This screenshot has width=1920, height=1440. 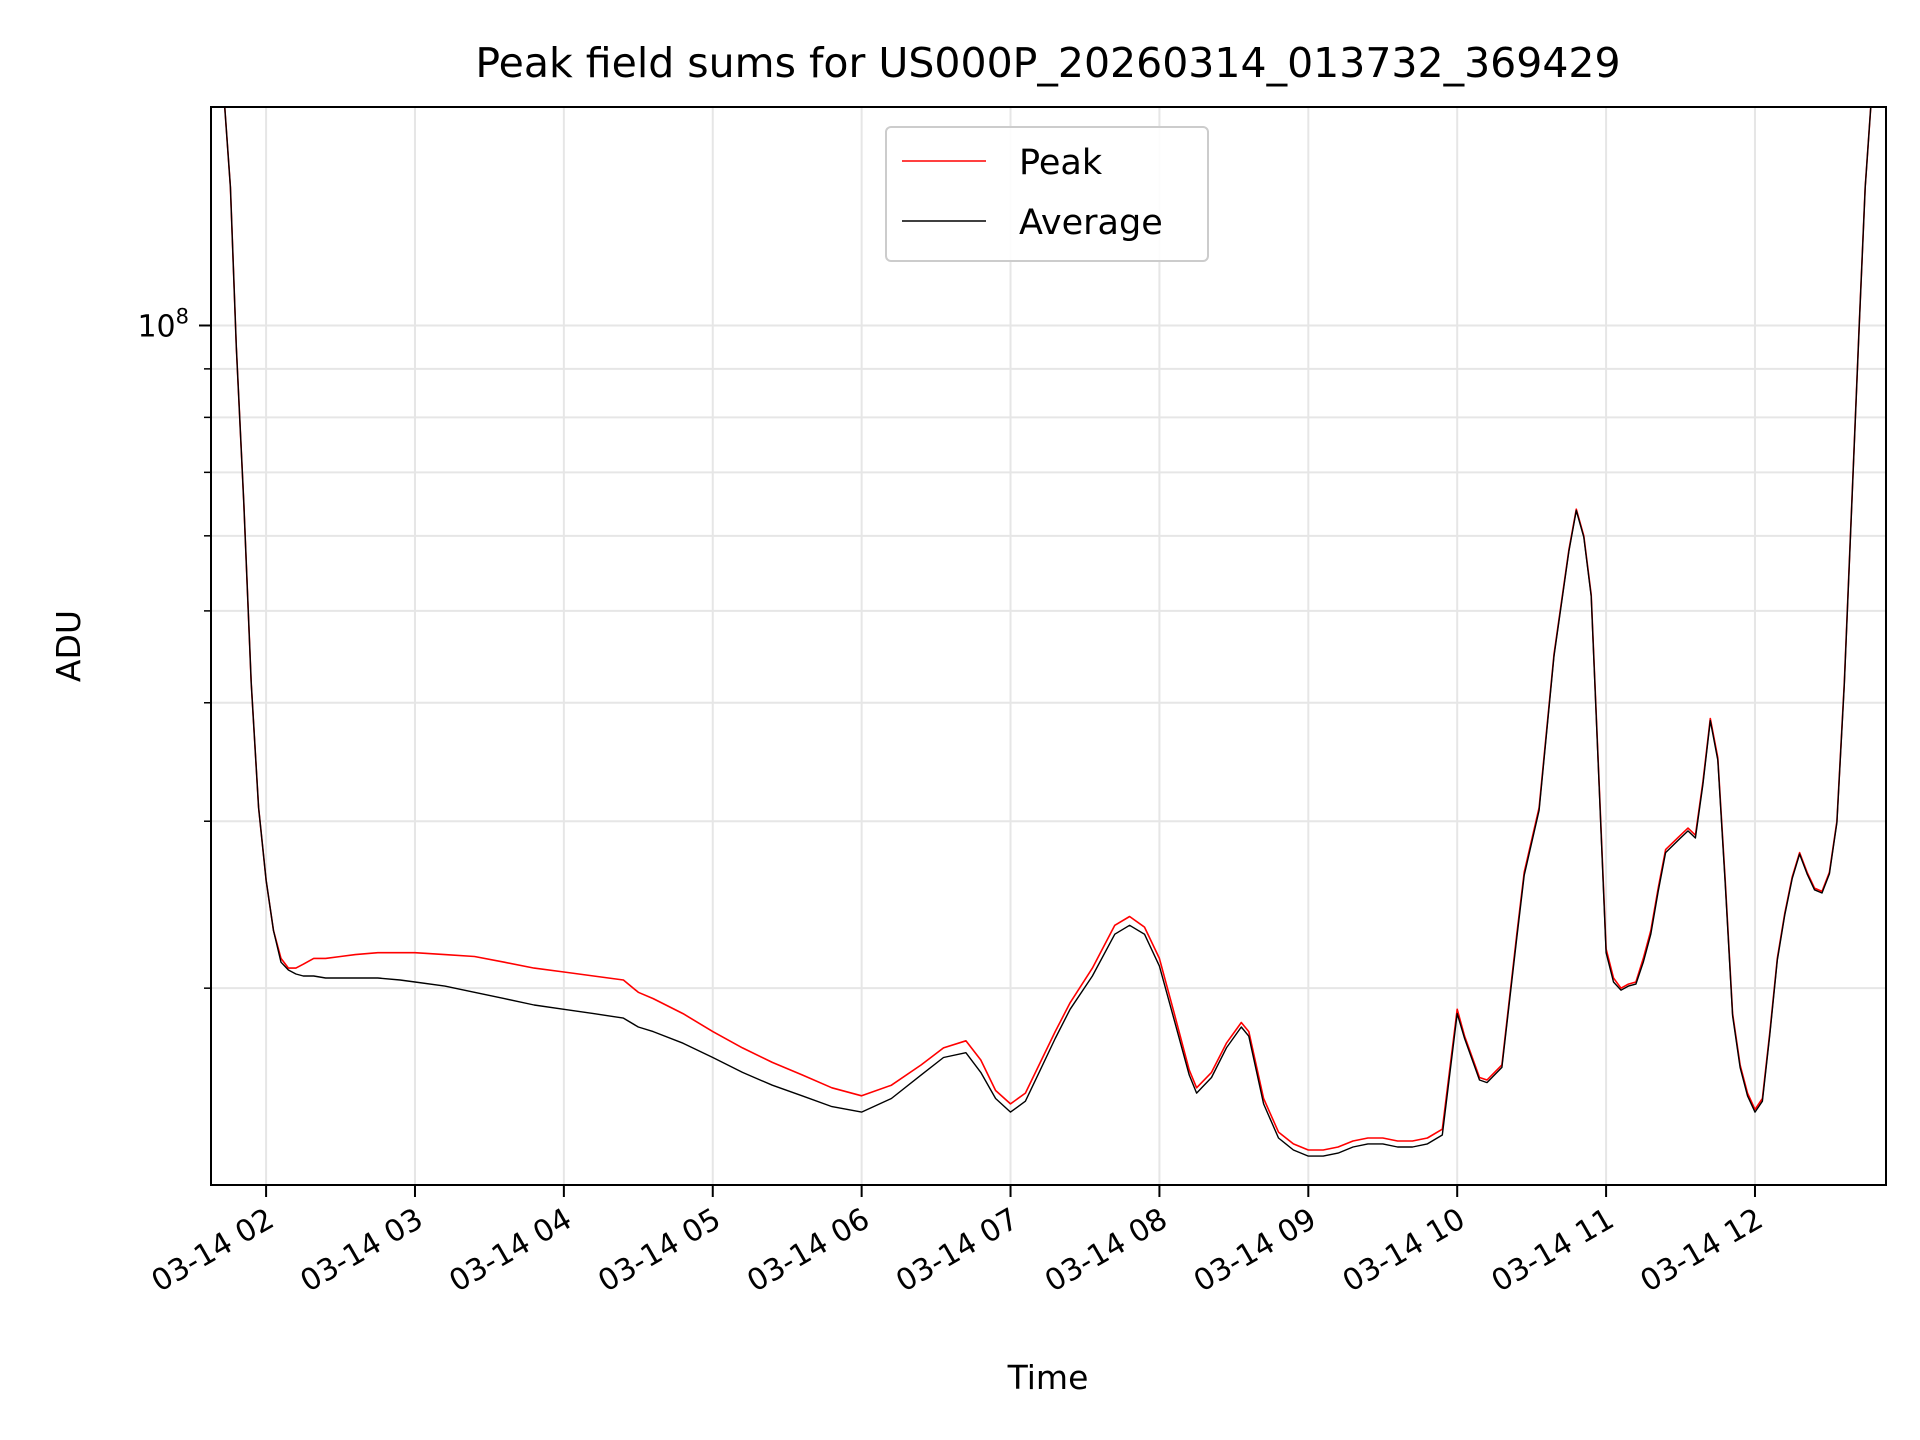 I want to click on x-axis-label: Time, so click(x=1048, y=1377).